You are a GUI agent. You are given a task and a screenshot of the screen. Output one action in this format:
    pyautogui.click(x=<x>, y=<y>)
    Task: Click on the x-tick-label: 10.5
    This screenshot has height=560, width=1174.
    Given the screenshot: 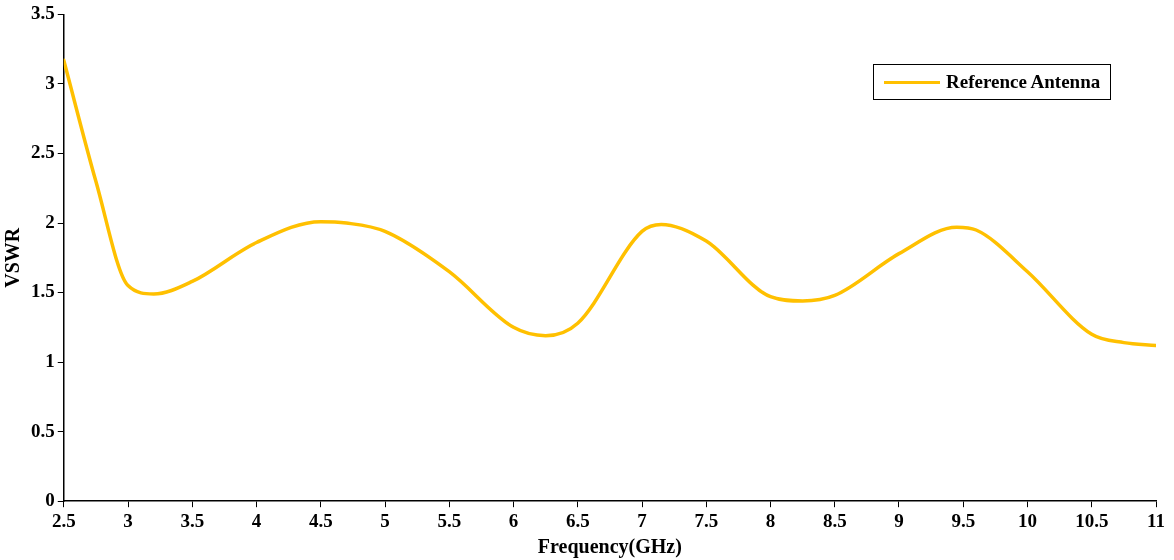 What is the action you would take?
    pyautogui.click(x=1092, y=520)
    